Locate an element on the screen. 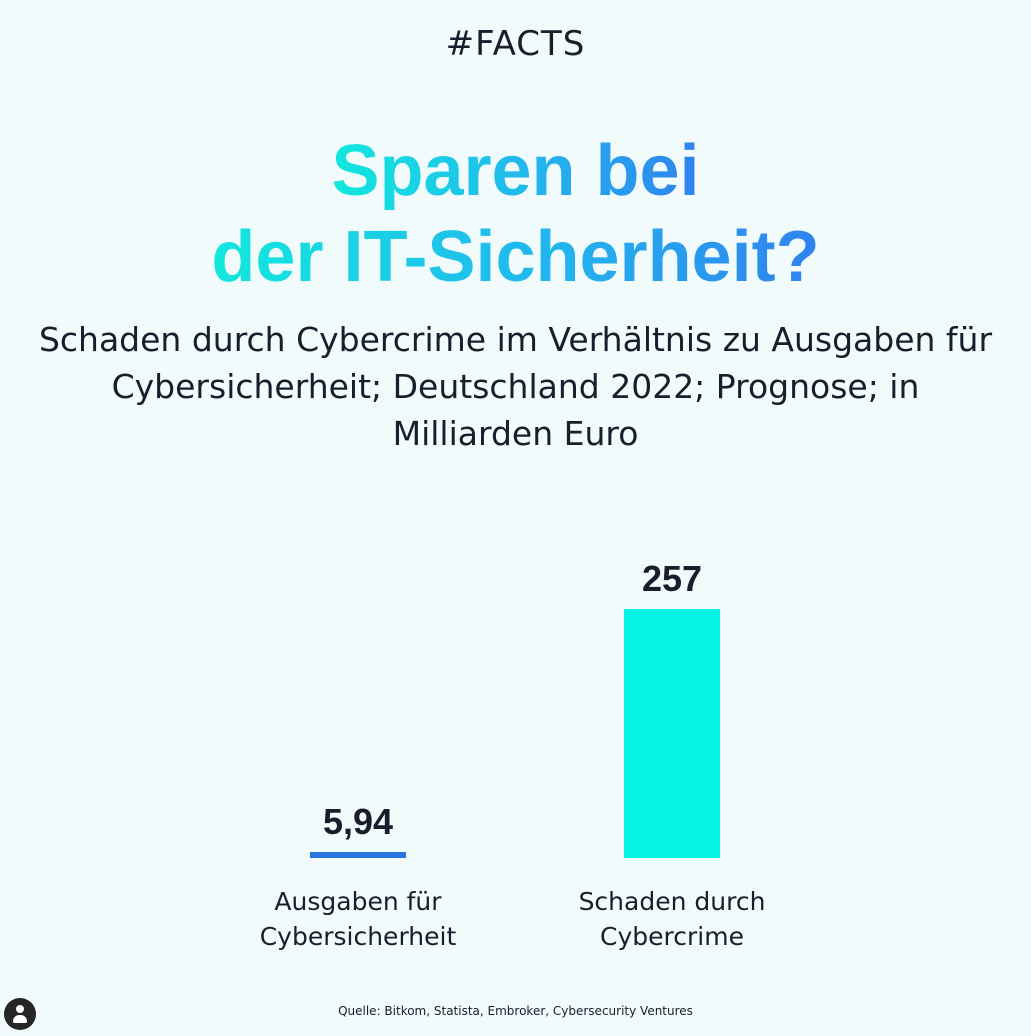 This screenshot has height=1036, width=1031. title-line-2: der IT-Sicherheit? is located at coordinates (515, 257).